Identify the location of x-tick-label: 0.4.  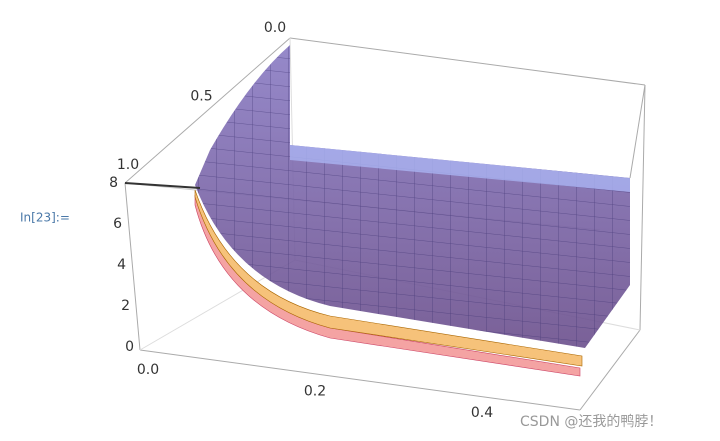
(482, 413).